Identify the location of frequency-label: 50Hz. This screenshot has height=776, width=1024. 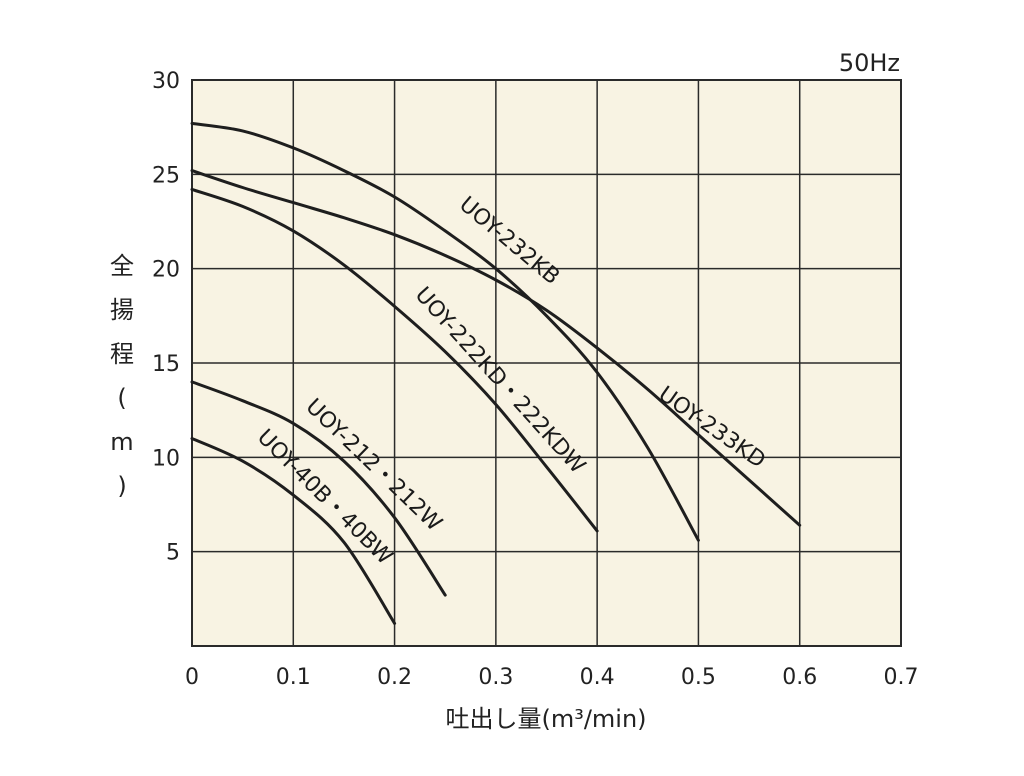
(869, 63).